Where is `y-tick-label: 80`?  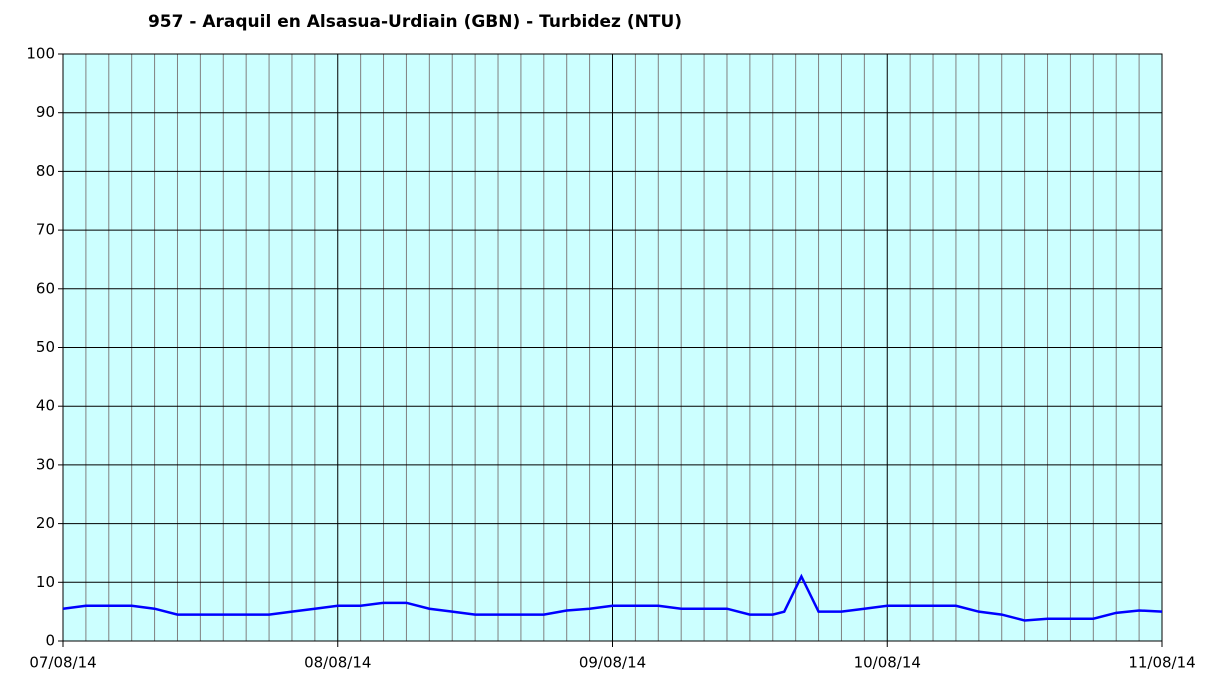
y-tick-label: 80 is located at coordinates (45, 171).